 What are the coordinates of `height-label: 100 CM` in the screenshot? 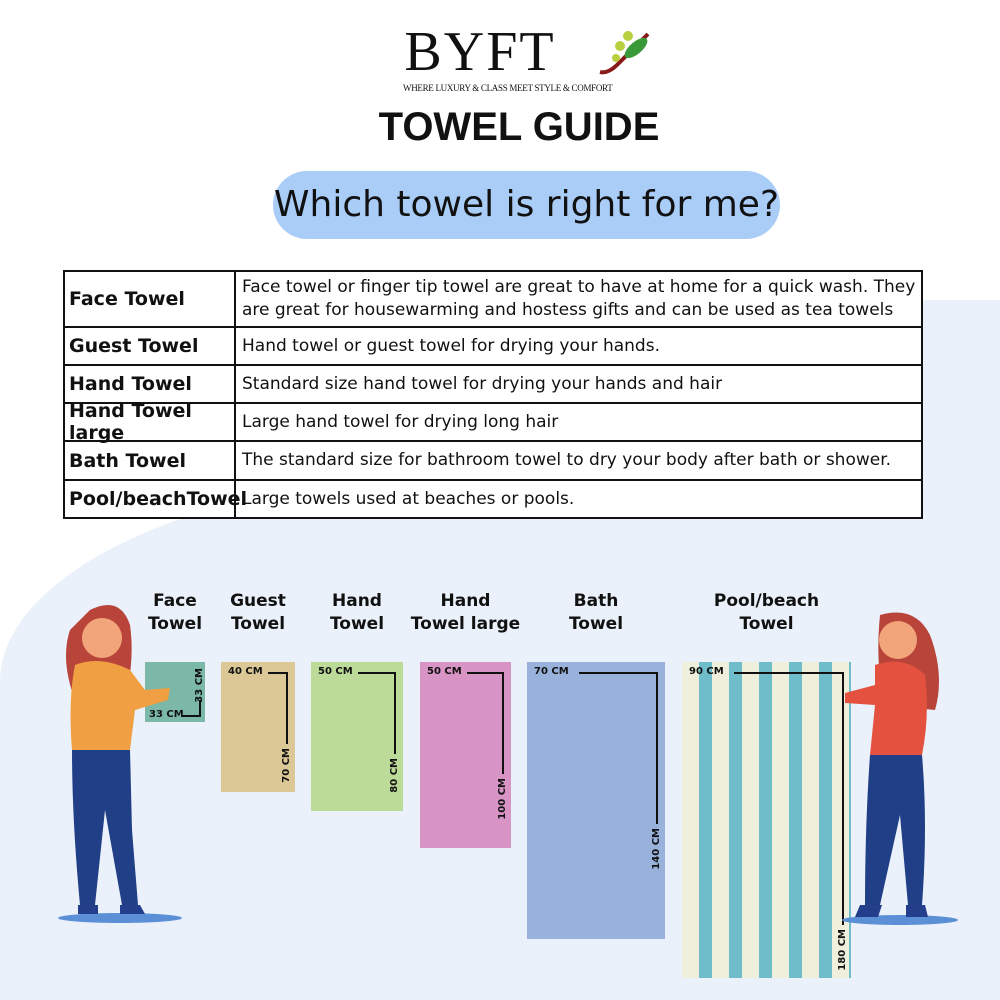 It's located at (502, 799).